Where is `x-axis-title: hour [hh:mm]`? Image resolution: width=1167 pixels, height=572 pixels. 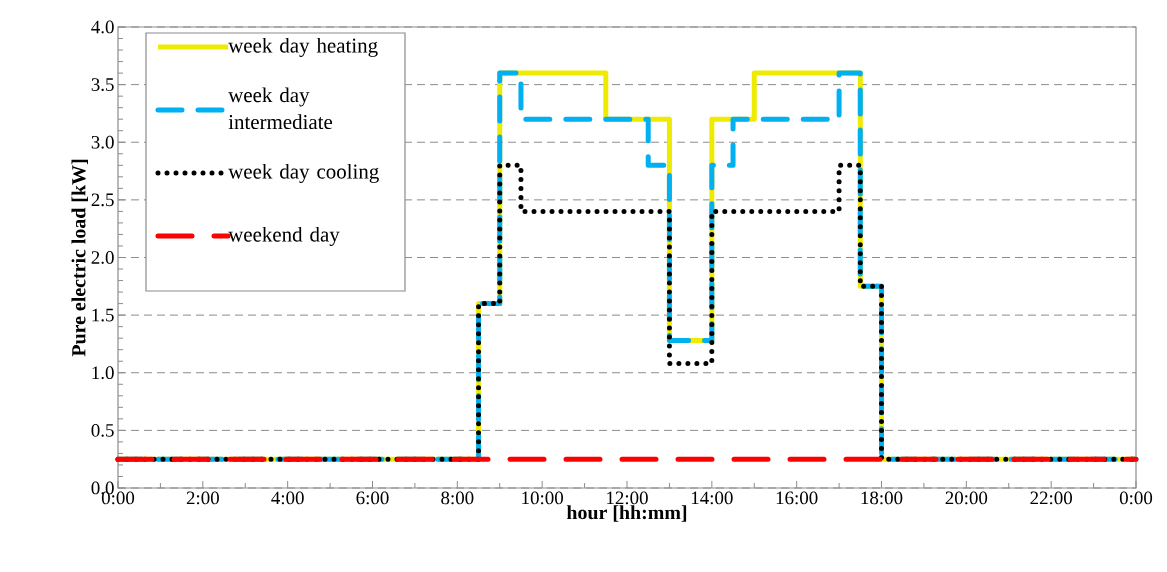
x-axis-title: hour [hh:mm] is located at coordinates (626, 513).